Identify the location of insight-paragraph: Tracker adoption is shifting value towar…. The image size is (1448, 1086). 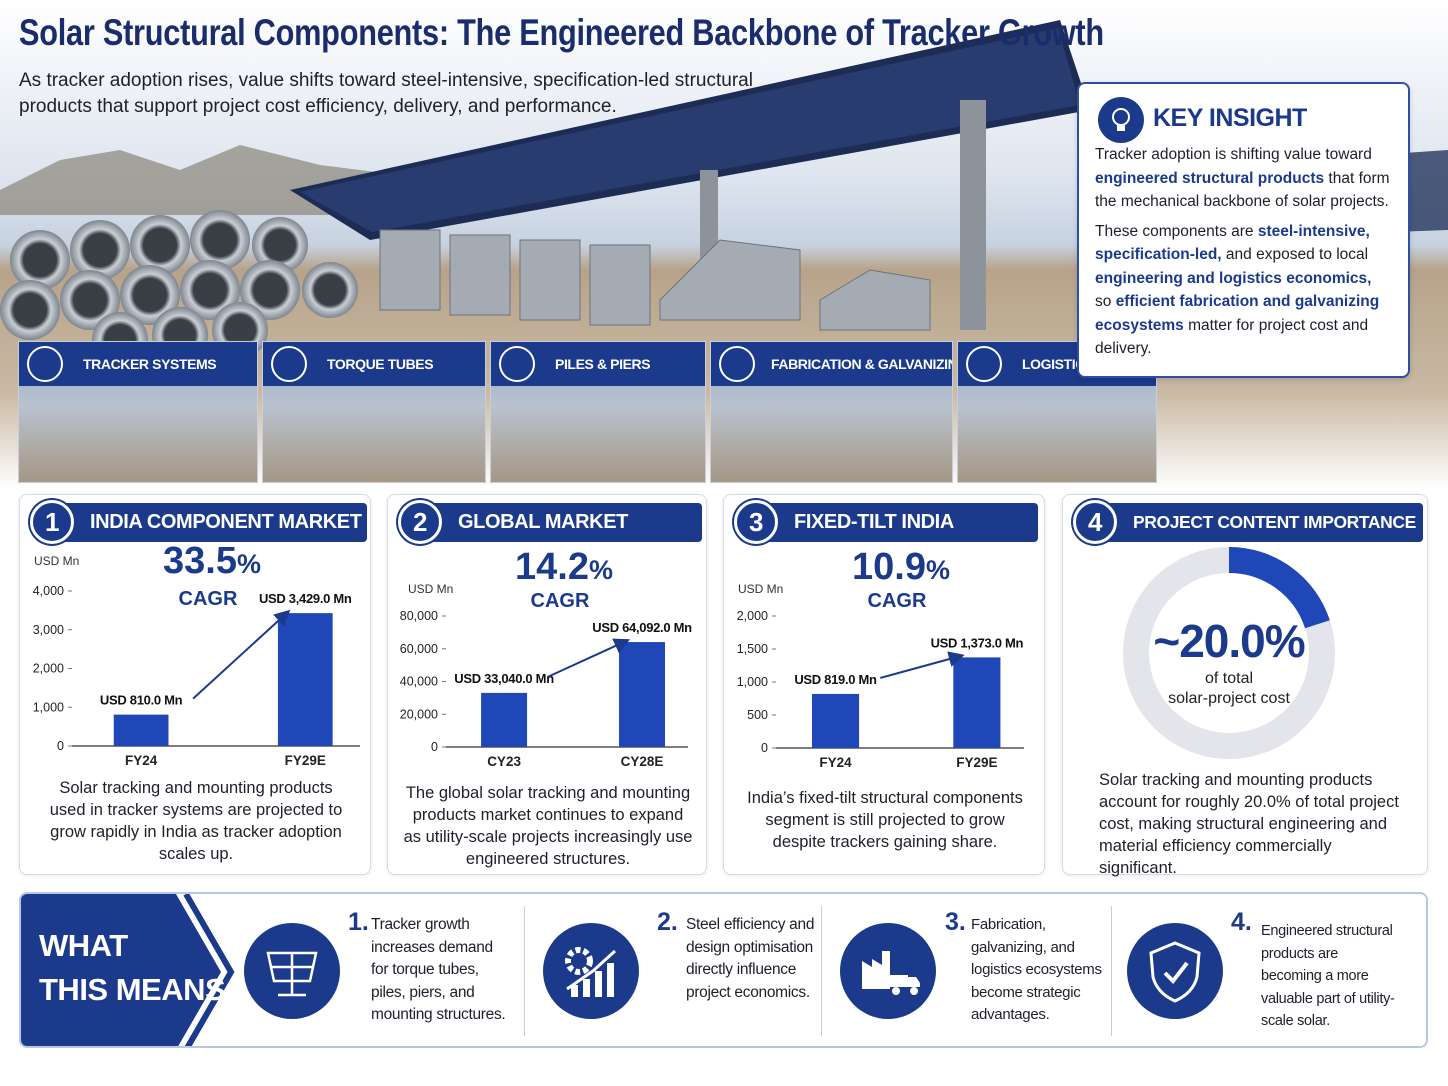
(1243, 178).